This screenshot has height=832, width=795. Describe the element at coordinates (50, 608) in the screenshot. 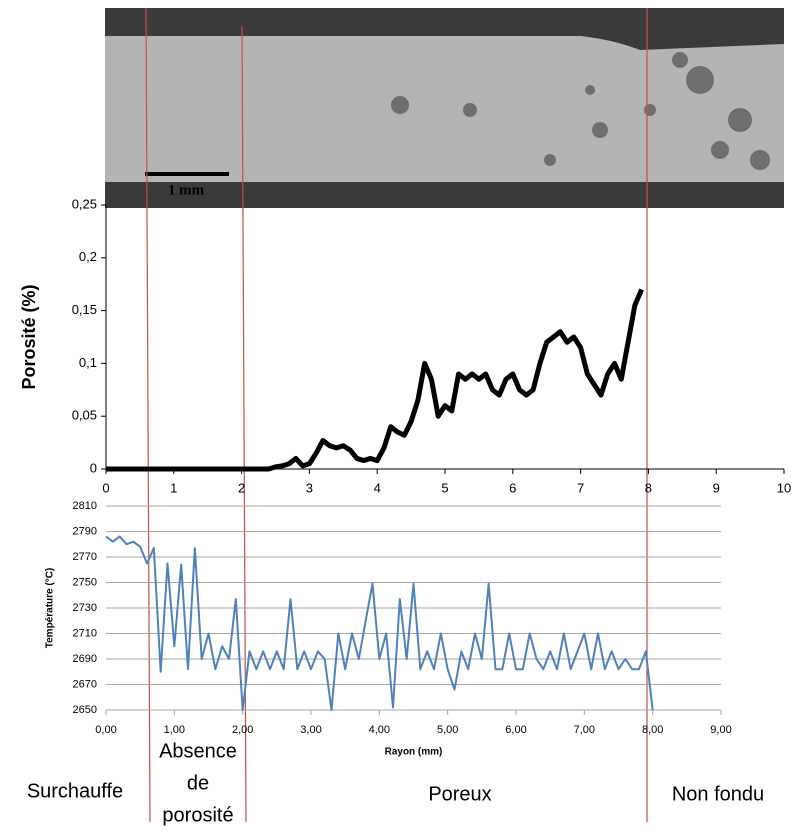

I see `y-axis-title: Température (°C)` at that location.